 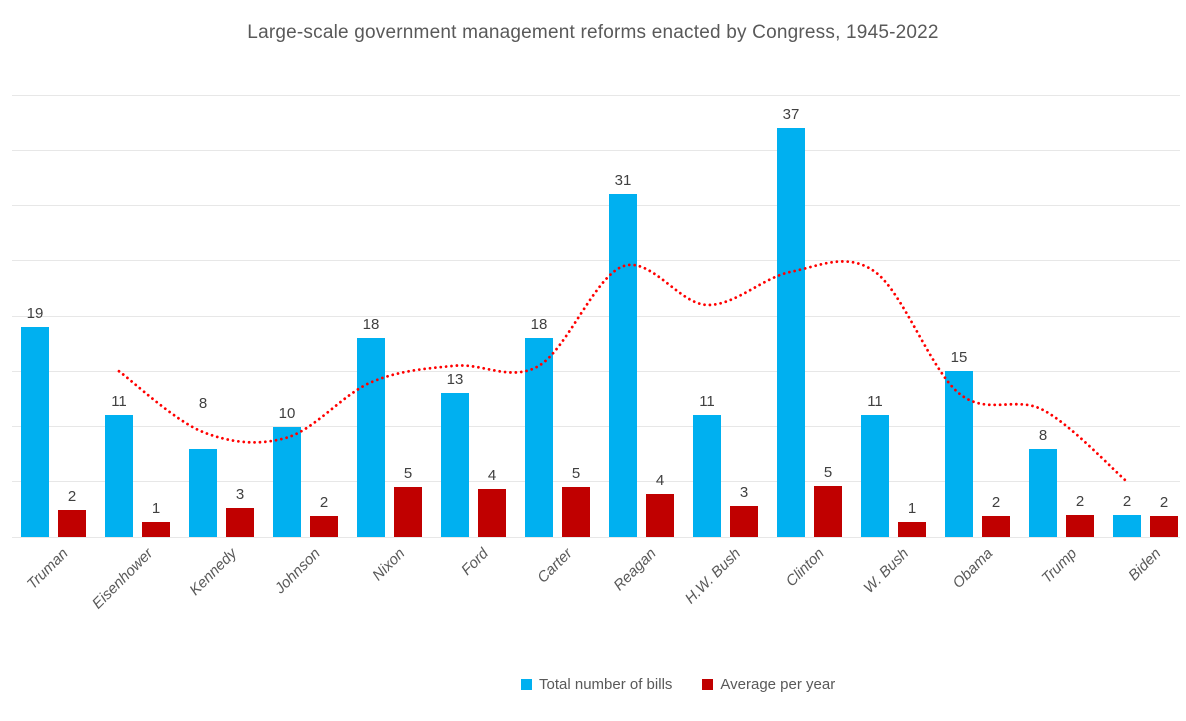 I want to click on x-axis-label-johnson: Johnson, so click(x=298, y=571).